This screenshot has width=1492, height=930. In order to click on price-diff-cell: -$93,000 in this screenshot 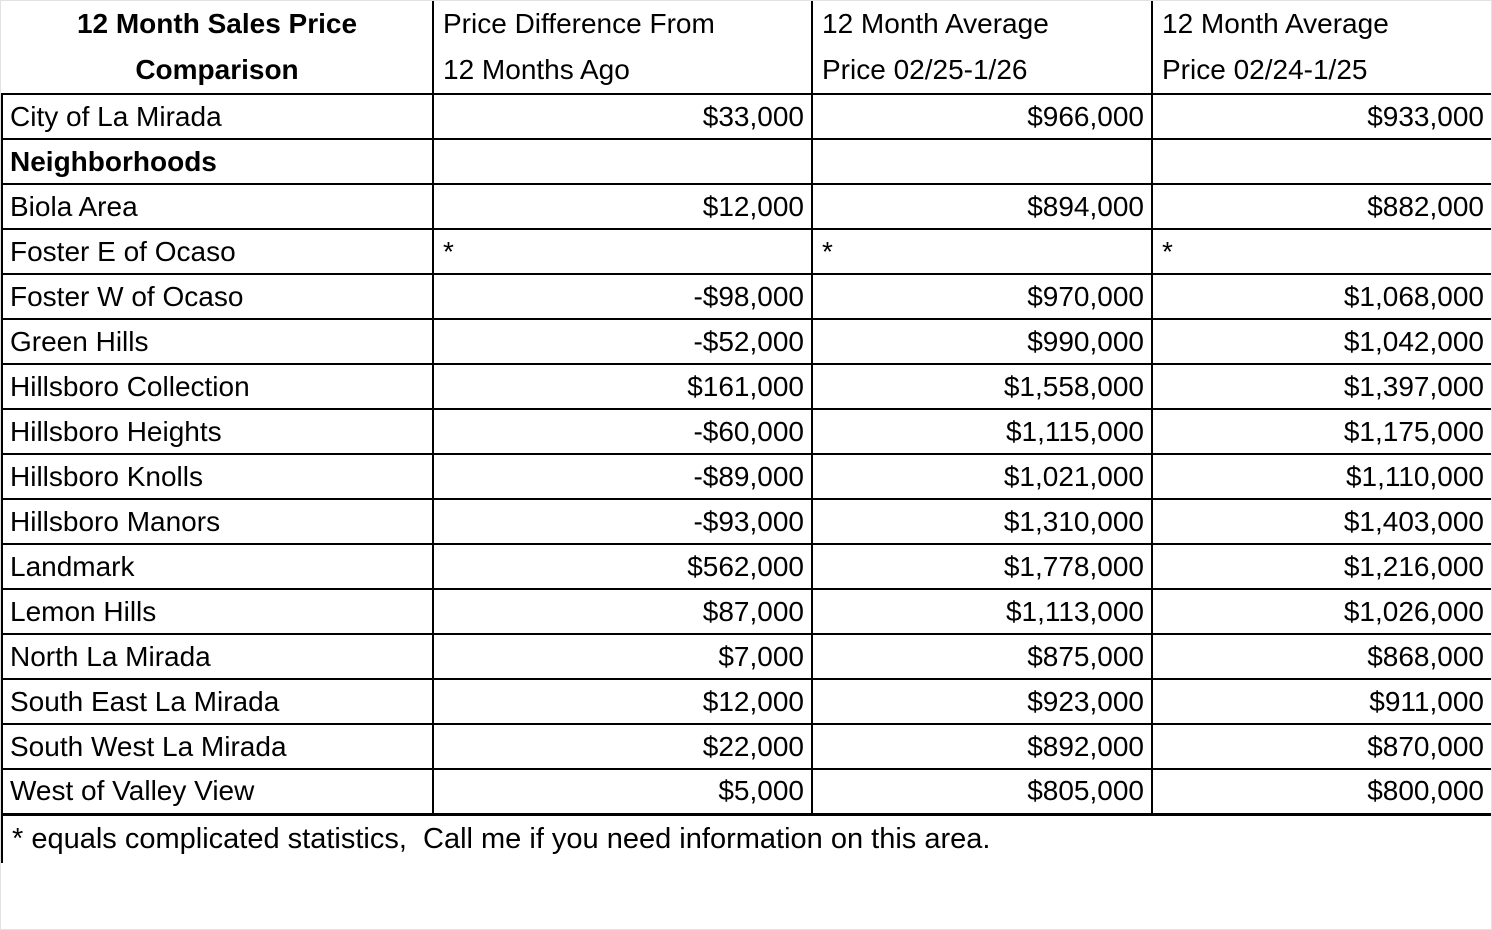, I will do `click(622, 521)`.